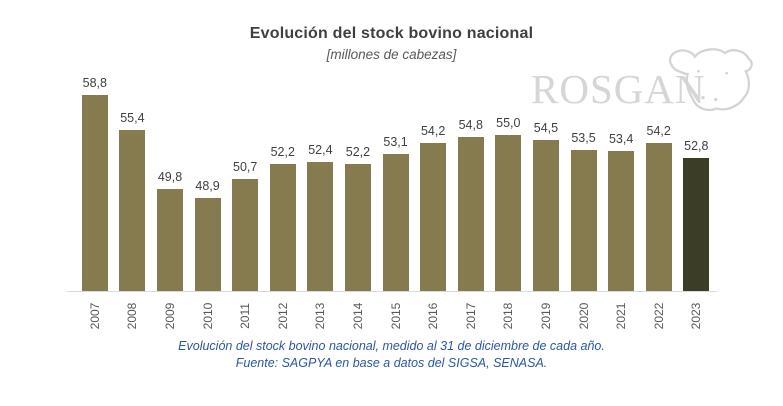 The height and width of the screenshot is (406, 783). I want to click on bar-value-label: 55,0, so click(508, 123).